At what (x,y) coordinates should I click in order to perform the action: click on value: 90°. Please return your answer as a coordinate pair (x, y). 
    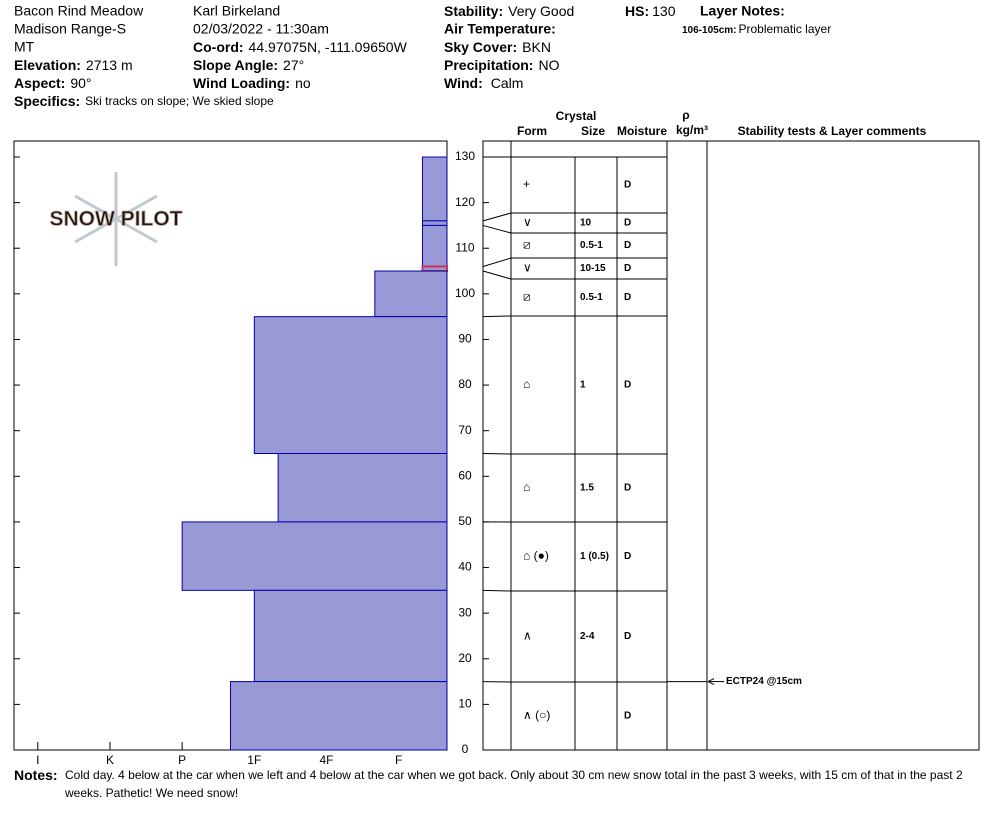
    Looking at the image, I should click on (80, 83).